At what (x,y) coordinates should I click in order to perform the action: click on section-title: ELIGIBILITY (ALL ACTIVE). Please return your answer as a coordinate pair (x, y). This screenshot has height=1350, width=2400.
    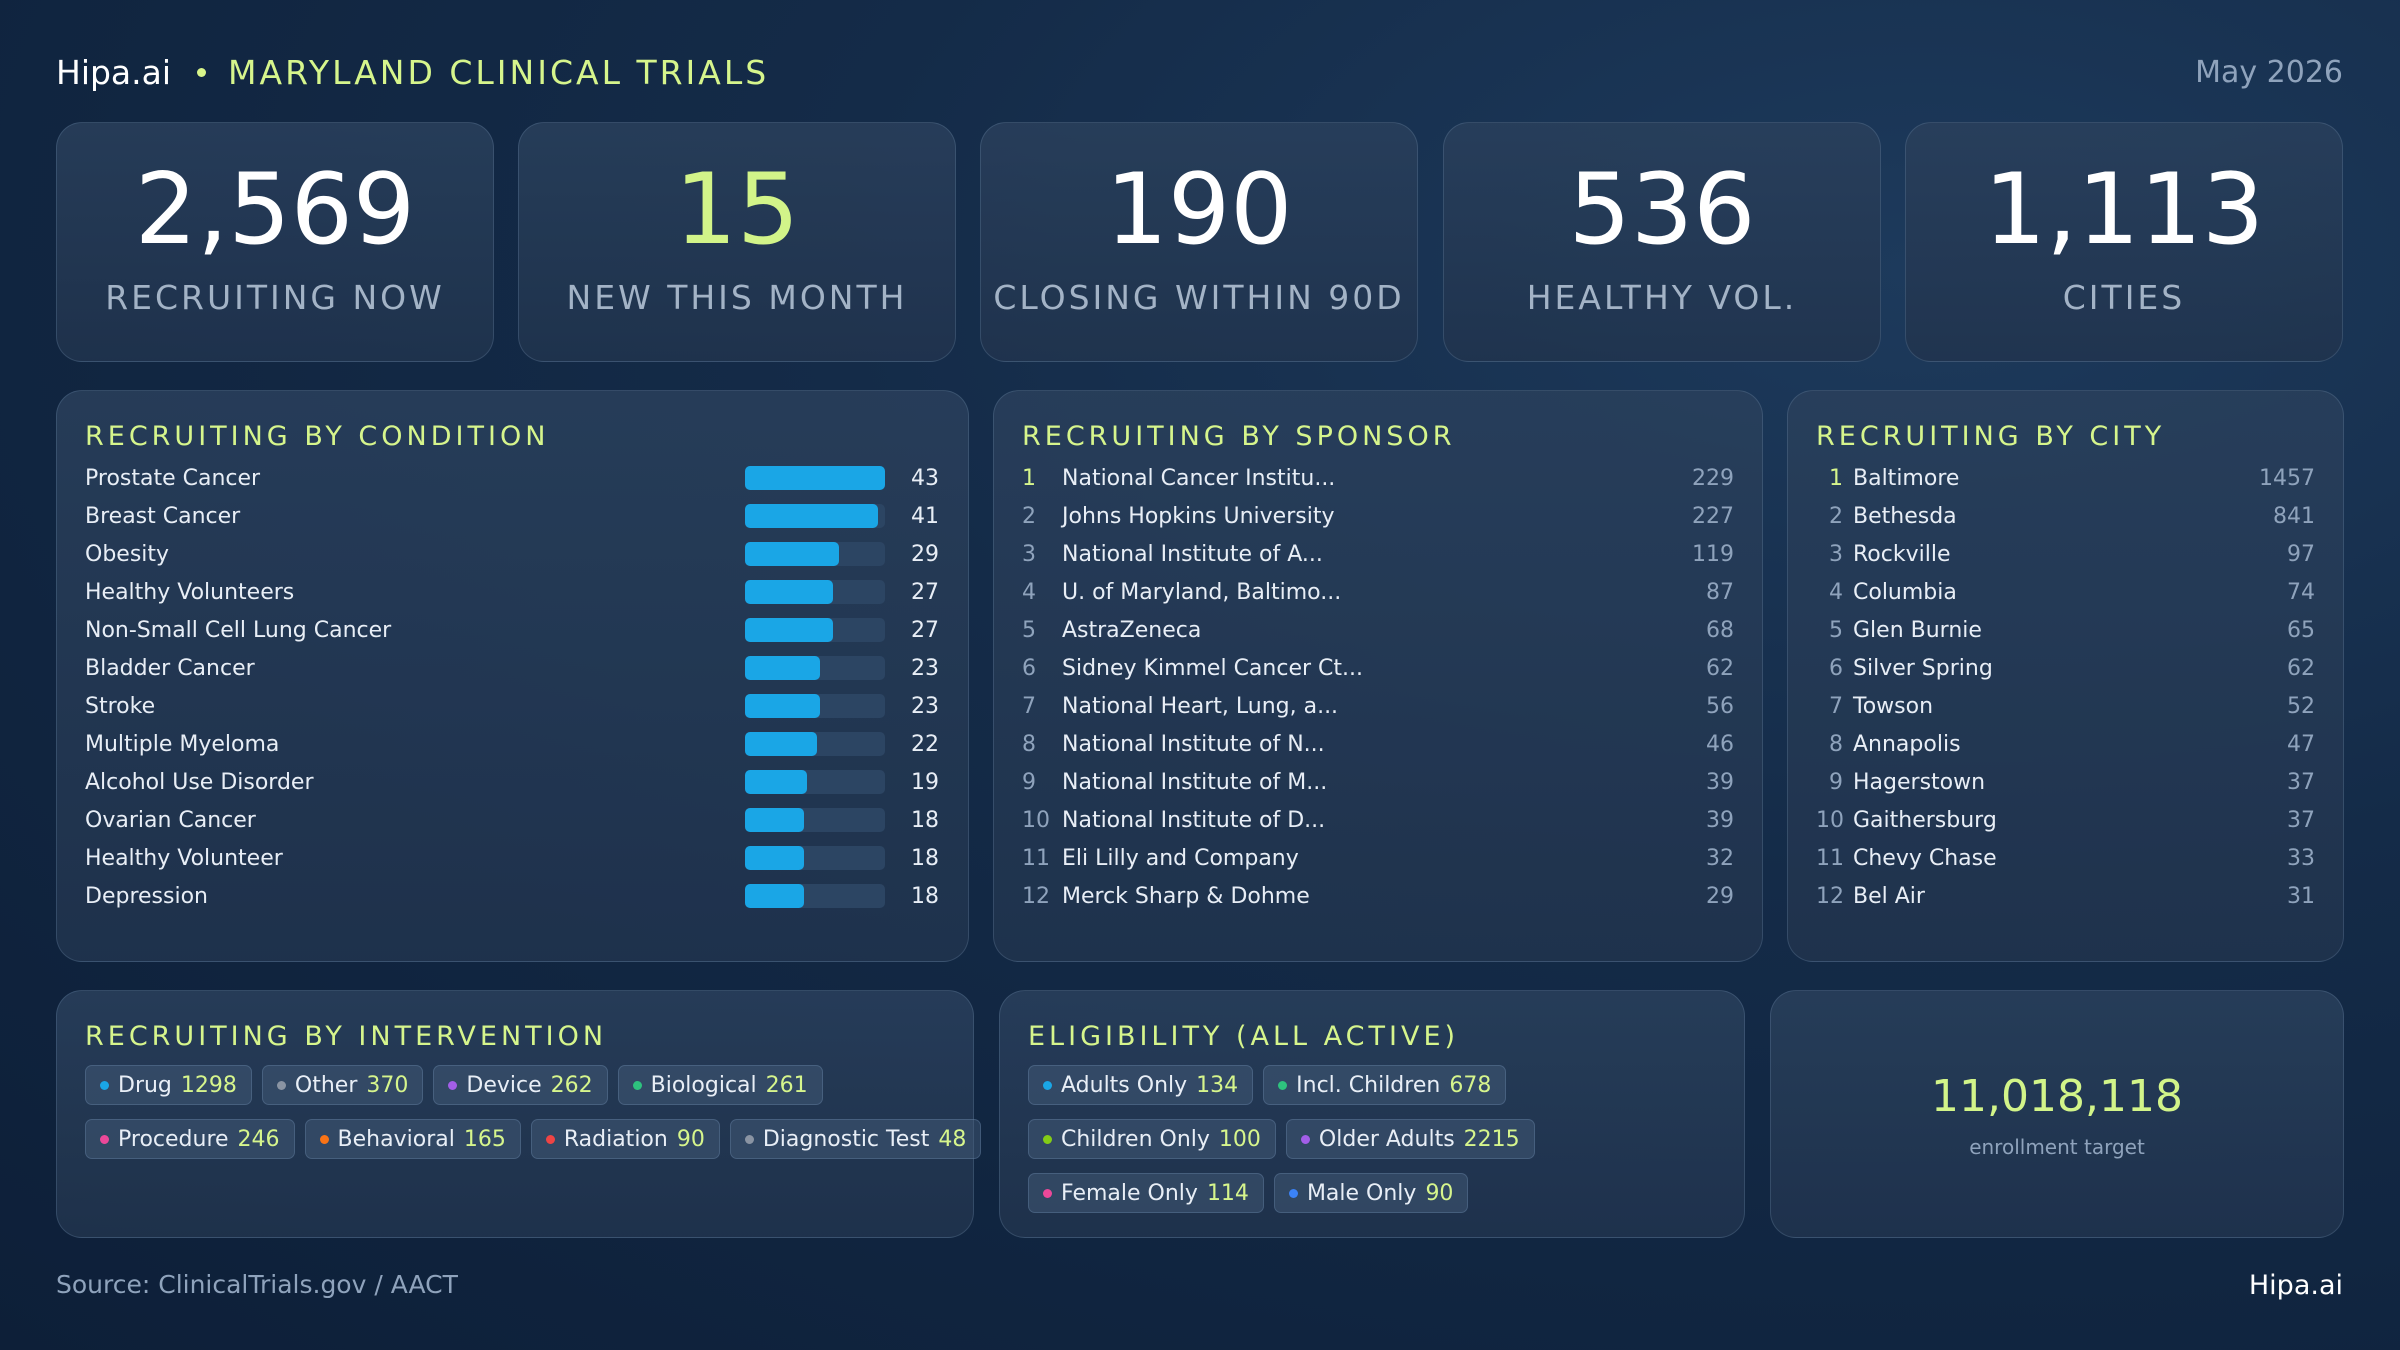
    Looking at the image, I should click on (1244, 1036).